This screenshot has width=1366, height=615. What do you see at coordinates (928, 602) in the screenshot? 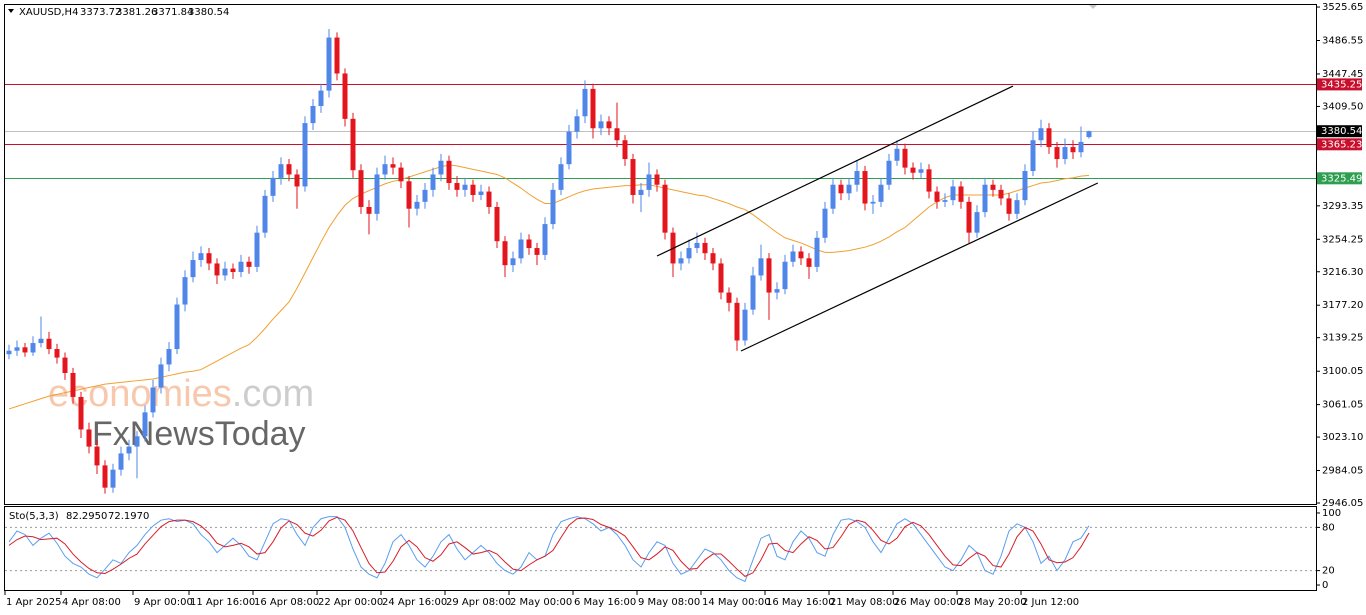
I see `x-tick-label: 26 May 00:00` at bounding box center [928, 602].